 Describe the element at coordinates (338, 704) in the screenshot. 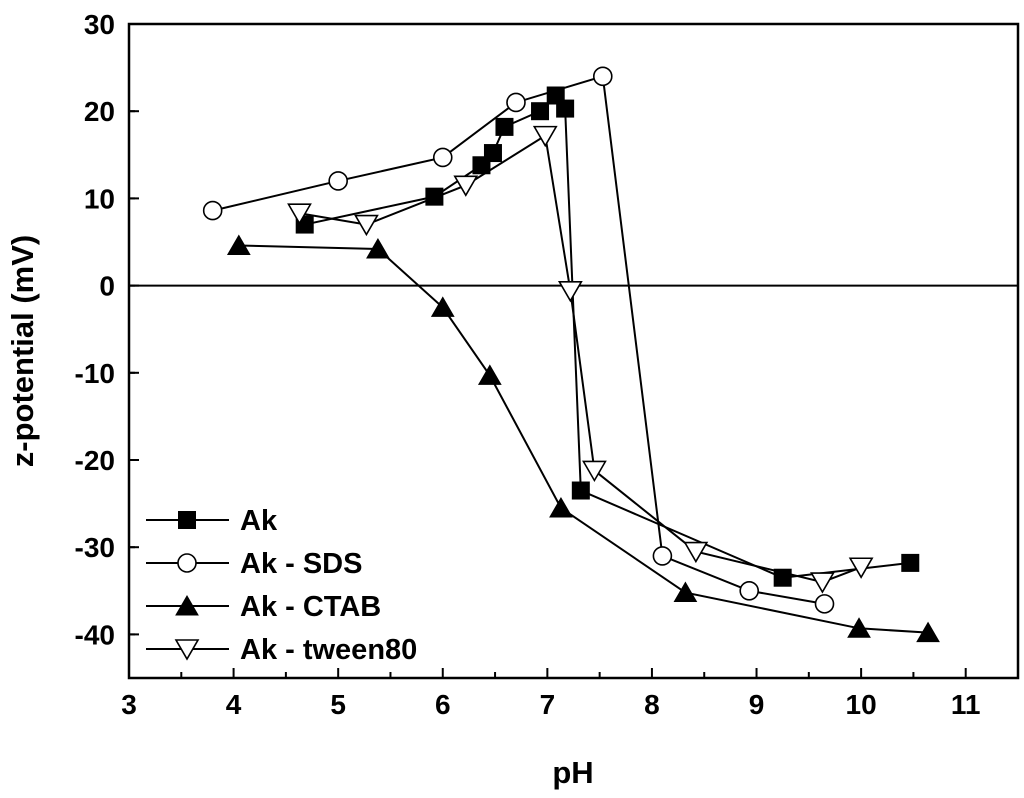

I see `x-tick-label: 5` at that location.